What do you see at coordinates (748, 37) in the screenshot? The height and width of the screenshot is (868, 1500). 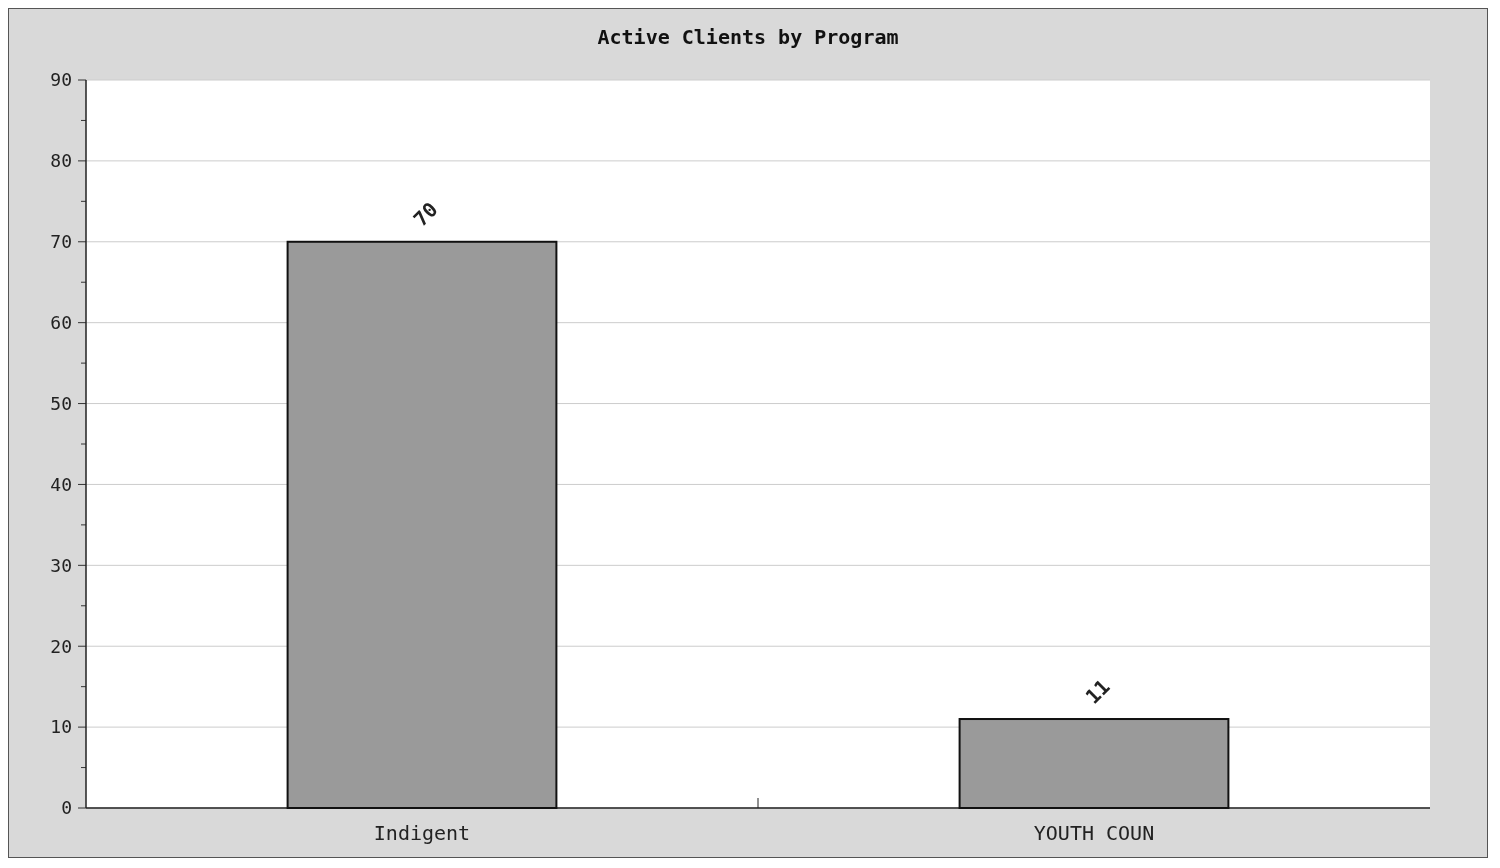 I see `chart-title: Active Clients by Program` at bounding box center [748, 37].